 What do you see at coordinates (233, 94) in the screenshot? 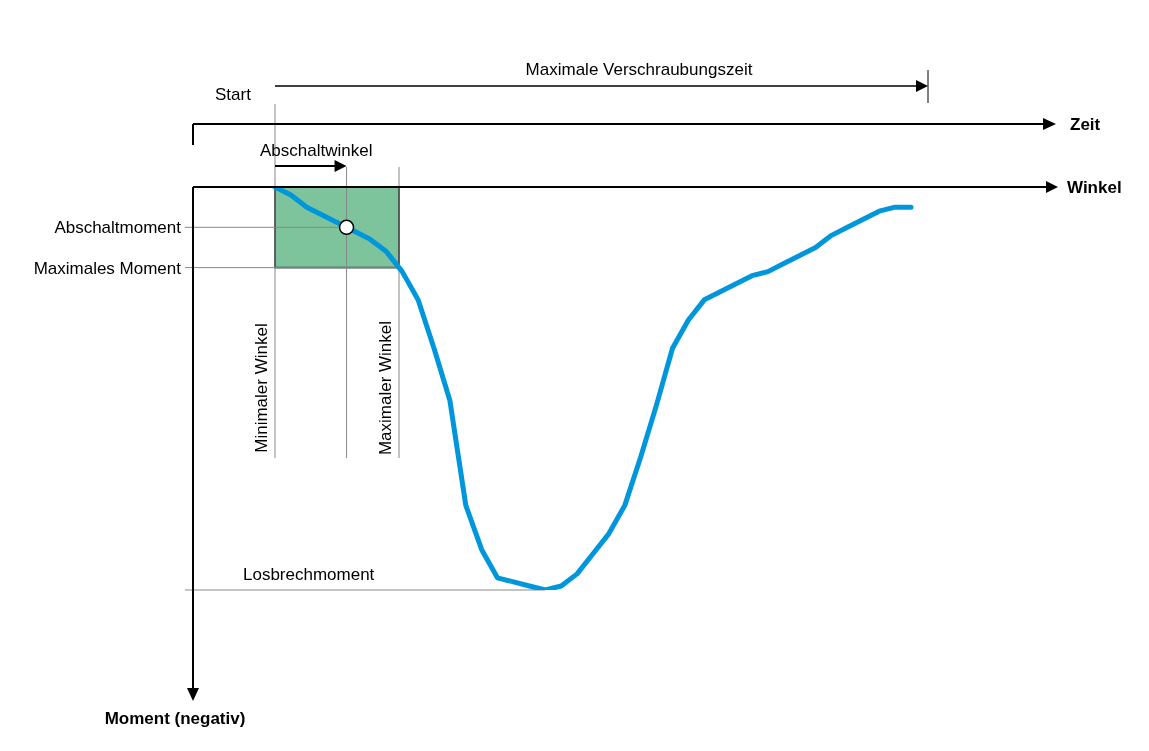
I see `text: Start` at bounding box center [233, 94].